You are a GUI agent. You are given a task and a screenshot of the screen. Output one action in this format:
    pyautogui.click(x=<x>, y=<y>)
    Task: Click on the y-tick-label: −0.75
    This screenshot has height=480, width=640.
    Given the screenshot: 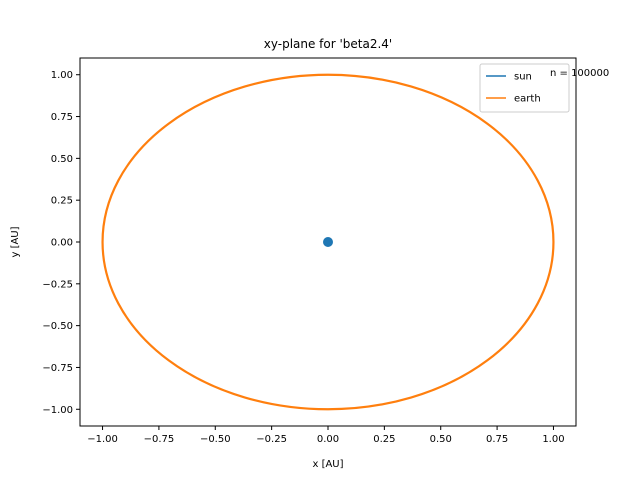 What is the action you would take?
    pyautogui.click(x=57, y=368)
    